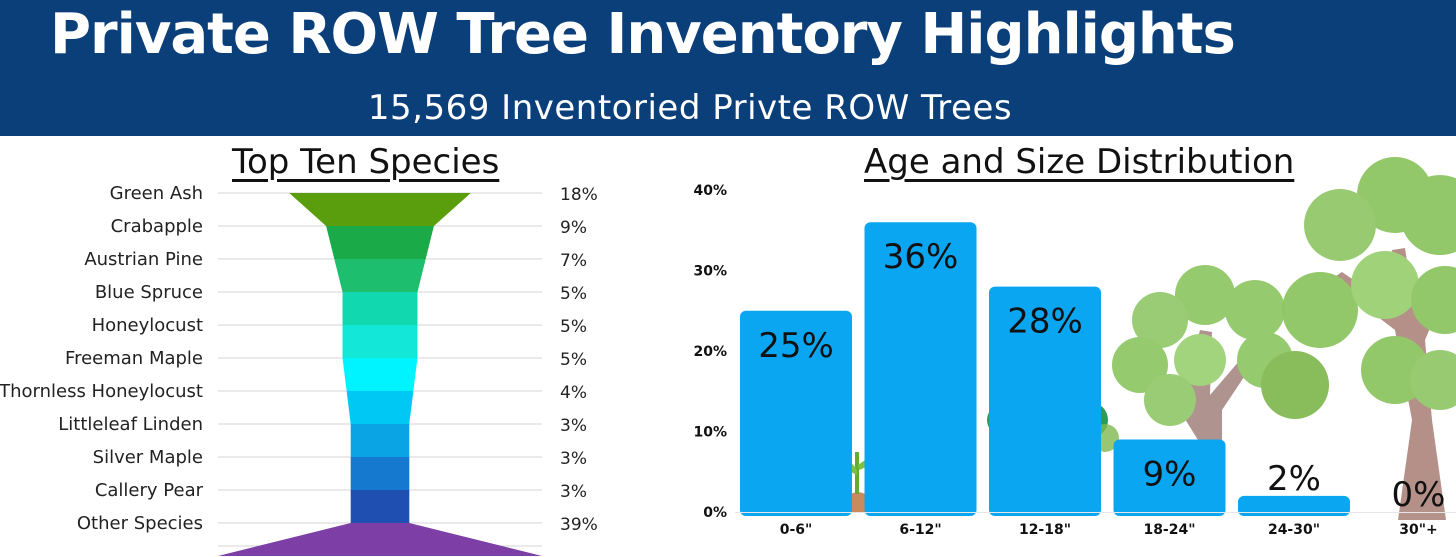  Describe the element at coordinates (148, 457) in the screenshot. I see `species-label: Silver Maple` at that location.